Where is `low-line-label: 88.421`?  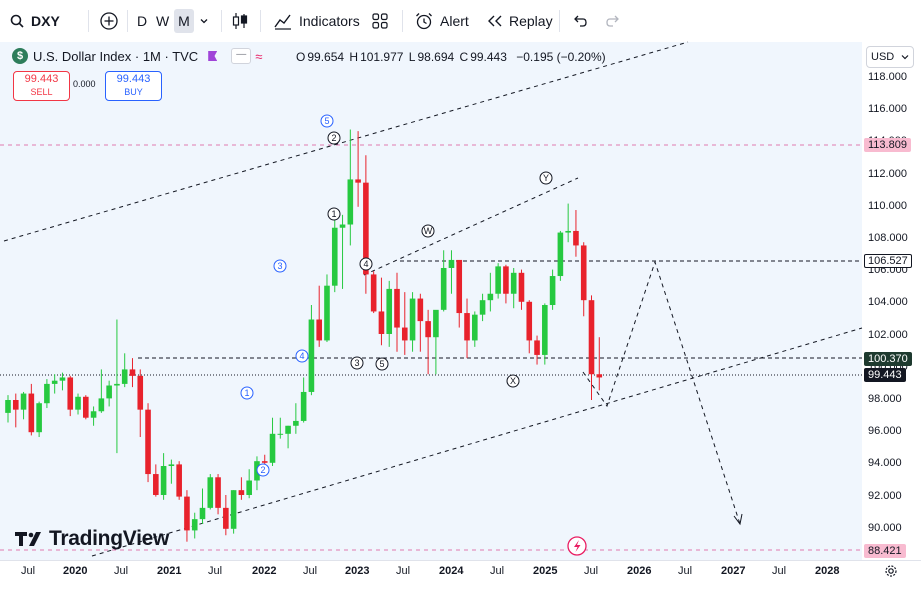 low-line-label: 88.421 is located at coordinates (885, 551).